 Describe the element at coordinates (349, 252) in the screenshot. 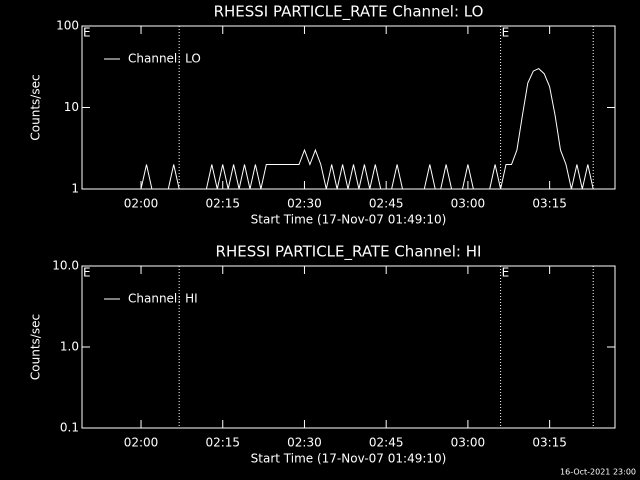

I see `chart-title: RHESSI PARTICLE_RATE Channel: HI` at that location.